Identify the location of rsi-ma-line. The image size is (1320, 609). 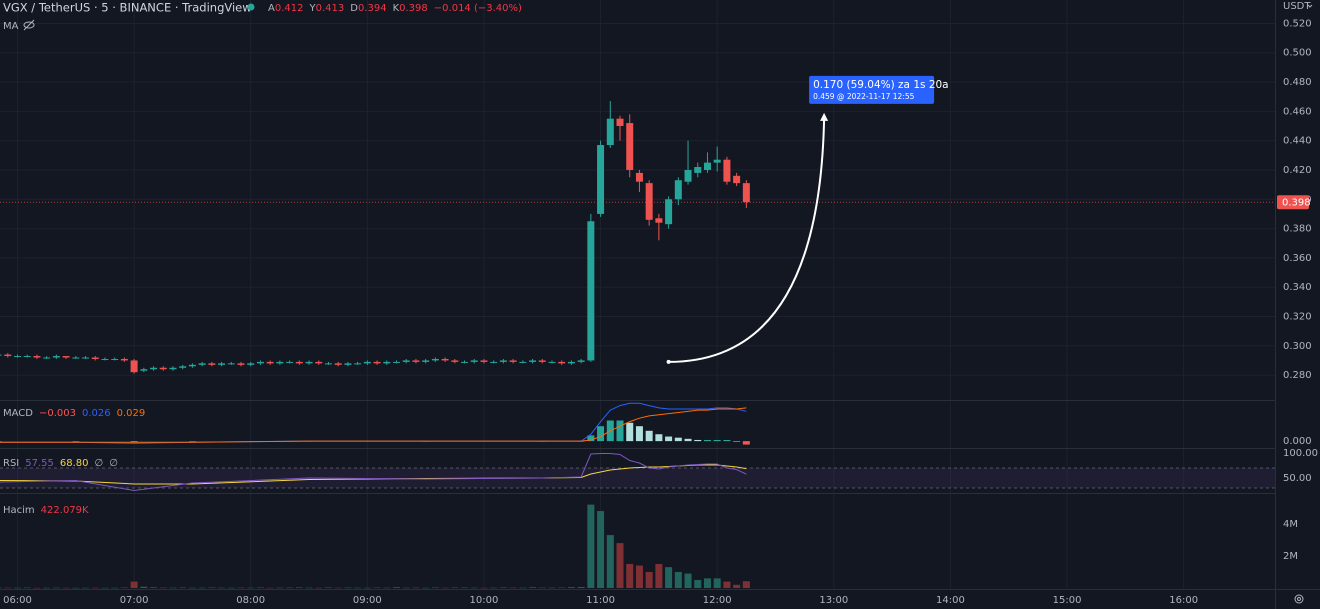
(373, 474).